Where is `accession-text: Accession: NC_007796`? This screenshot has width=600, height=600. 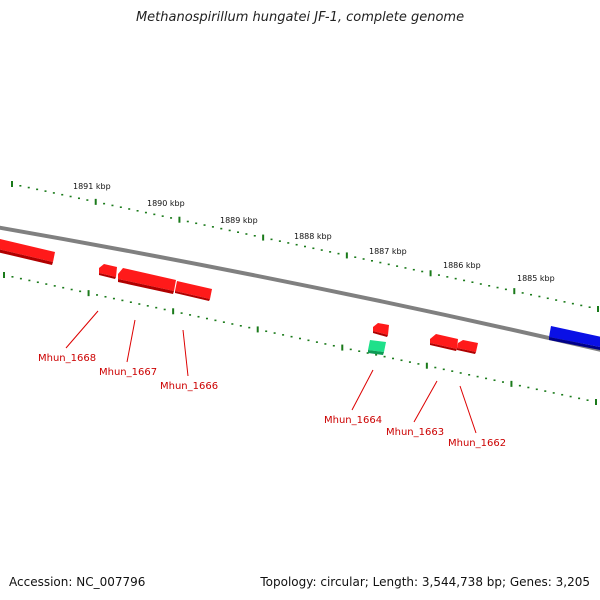 accession-text: Accession: NC_007796 is located at coordinates (77, 582).